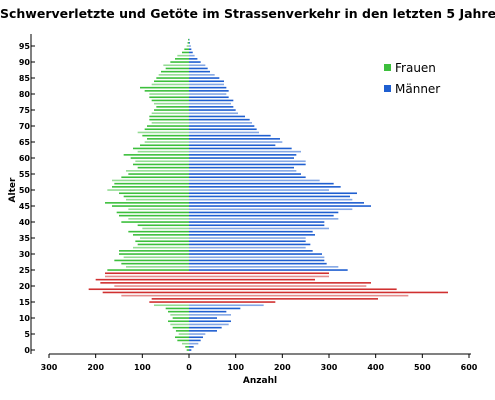 This screenshot has height=400, width=495. I want to click on x-tick-label: 300, so click(329, 367).